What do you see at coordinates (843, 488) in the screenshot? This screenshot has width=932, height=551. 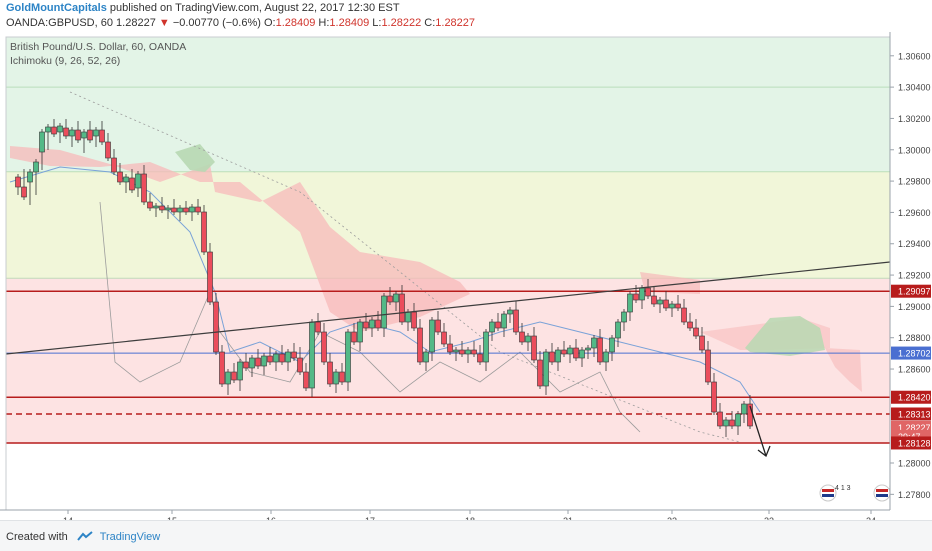 I see `event-badge-count: 4 1 3` at bounding box center [843, 488].